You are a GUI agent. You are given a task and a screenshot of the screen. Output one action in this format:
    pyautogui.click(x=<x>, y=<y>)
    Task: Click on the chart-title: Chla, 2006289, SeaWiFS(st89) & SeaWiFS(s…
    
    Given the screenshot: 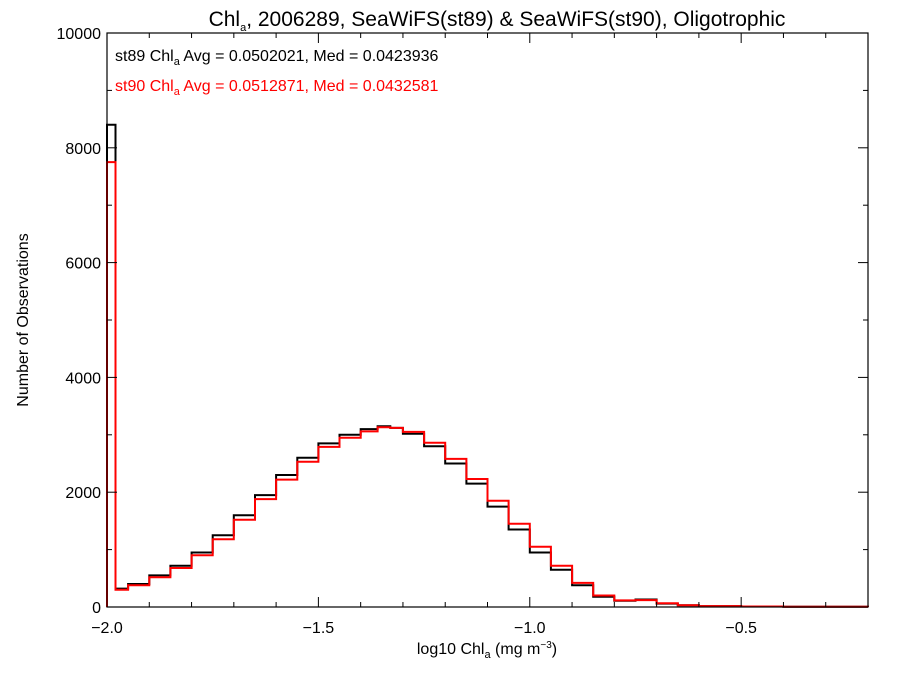 What is the action you would take?
    pyautogui.click(x=497, y=21)
    